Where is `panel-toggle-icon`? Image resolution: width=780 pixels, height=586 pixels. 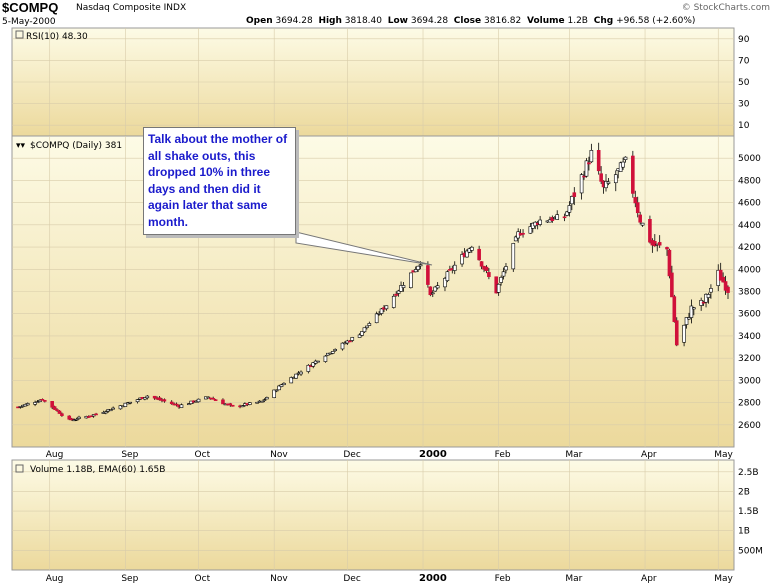
panel-toggle-icon is located at coordinates (19, 34).